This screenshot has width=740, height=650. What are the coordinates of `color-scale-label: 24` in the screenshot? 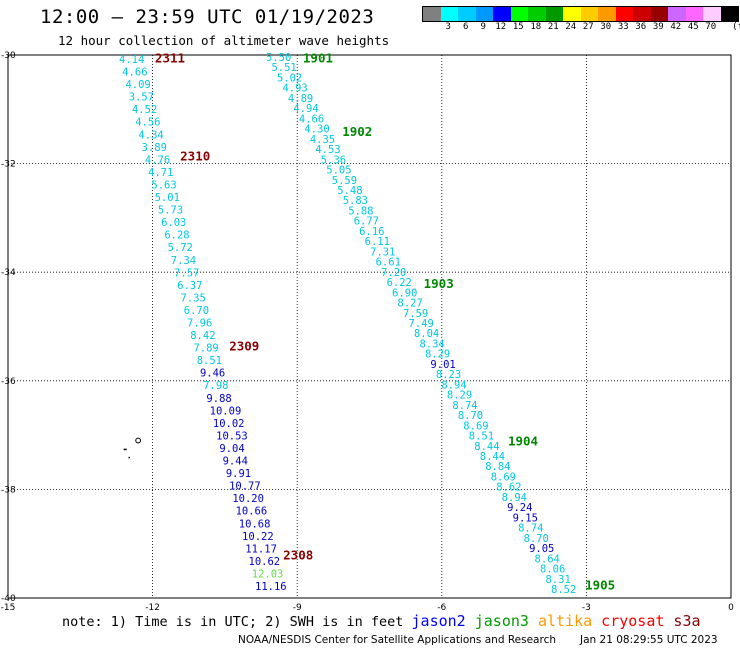 It's located at (571, 27).